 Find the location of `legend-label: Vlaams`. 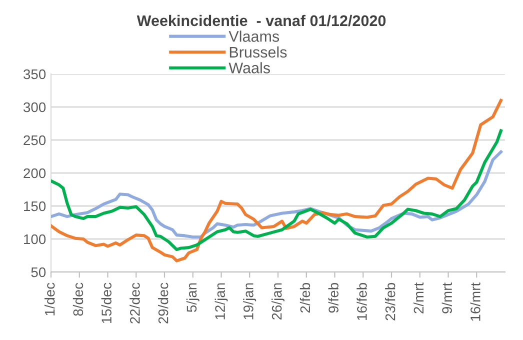

legend-label: Vlaams is located at coordinates (254, 36).